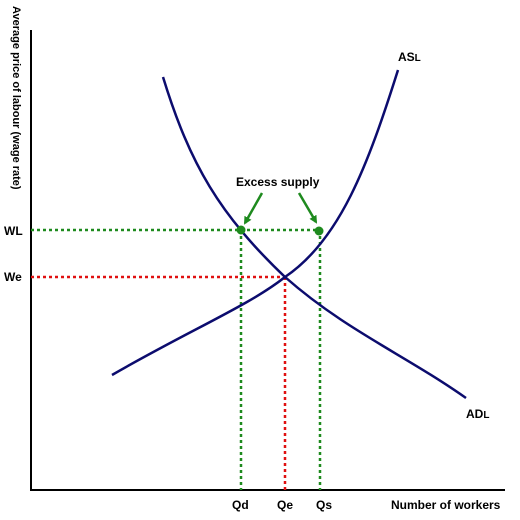  Describe the element at coordinates (16, 98) in the screenshot. I see `y-axis-title: Average price of labour (wage rate)` at that location.